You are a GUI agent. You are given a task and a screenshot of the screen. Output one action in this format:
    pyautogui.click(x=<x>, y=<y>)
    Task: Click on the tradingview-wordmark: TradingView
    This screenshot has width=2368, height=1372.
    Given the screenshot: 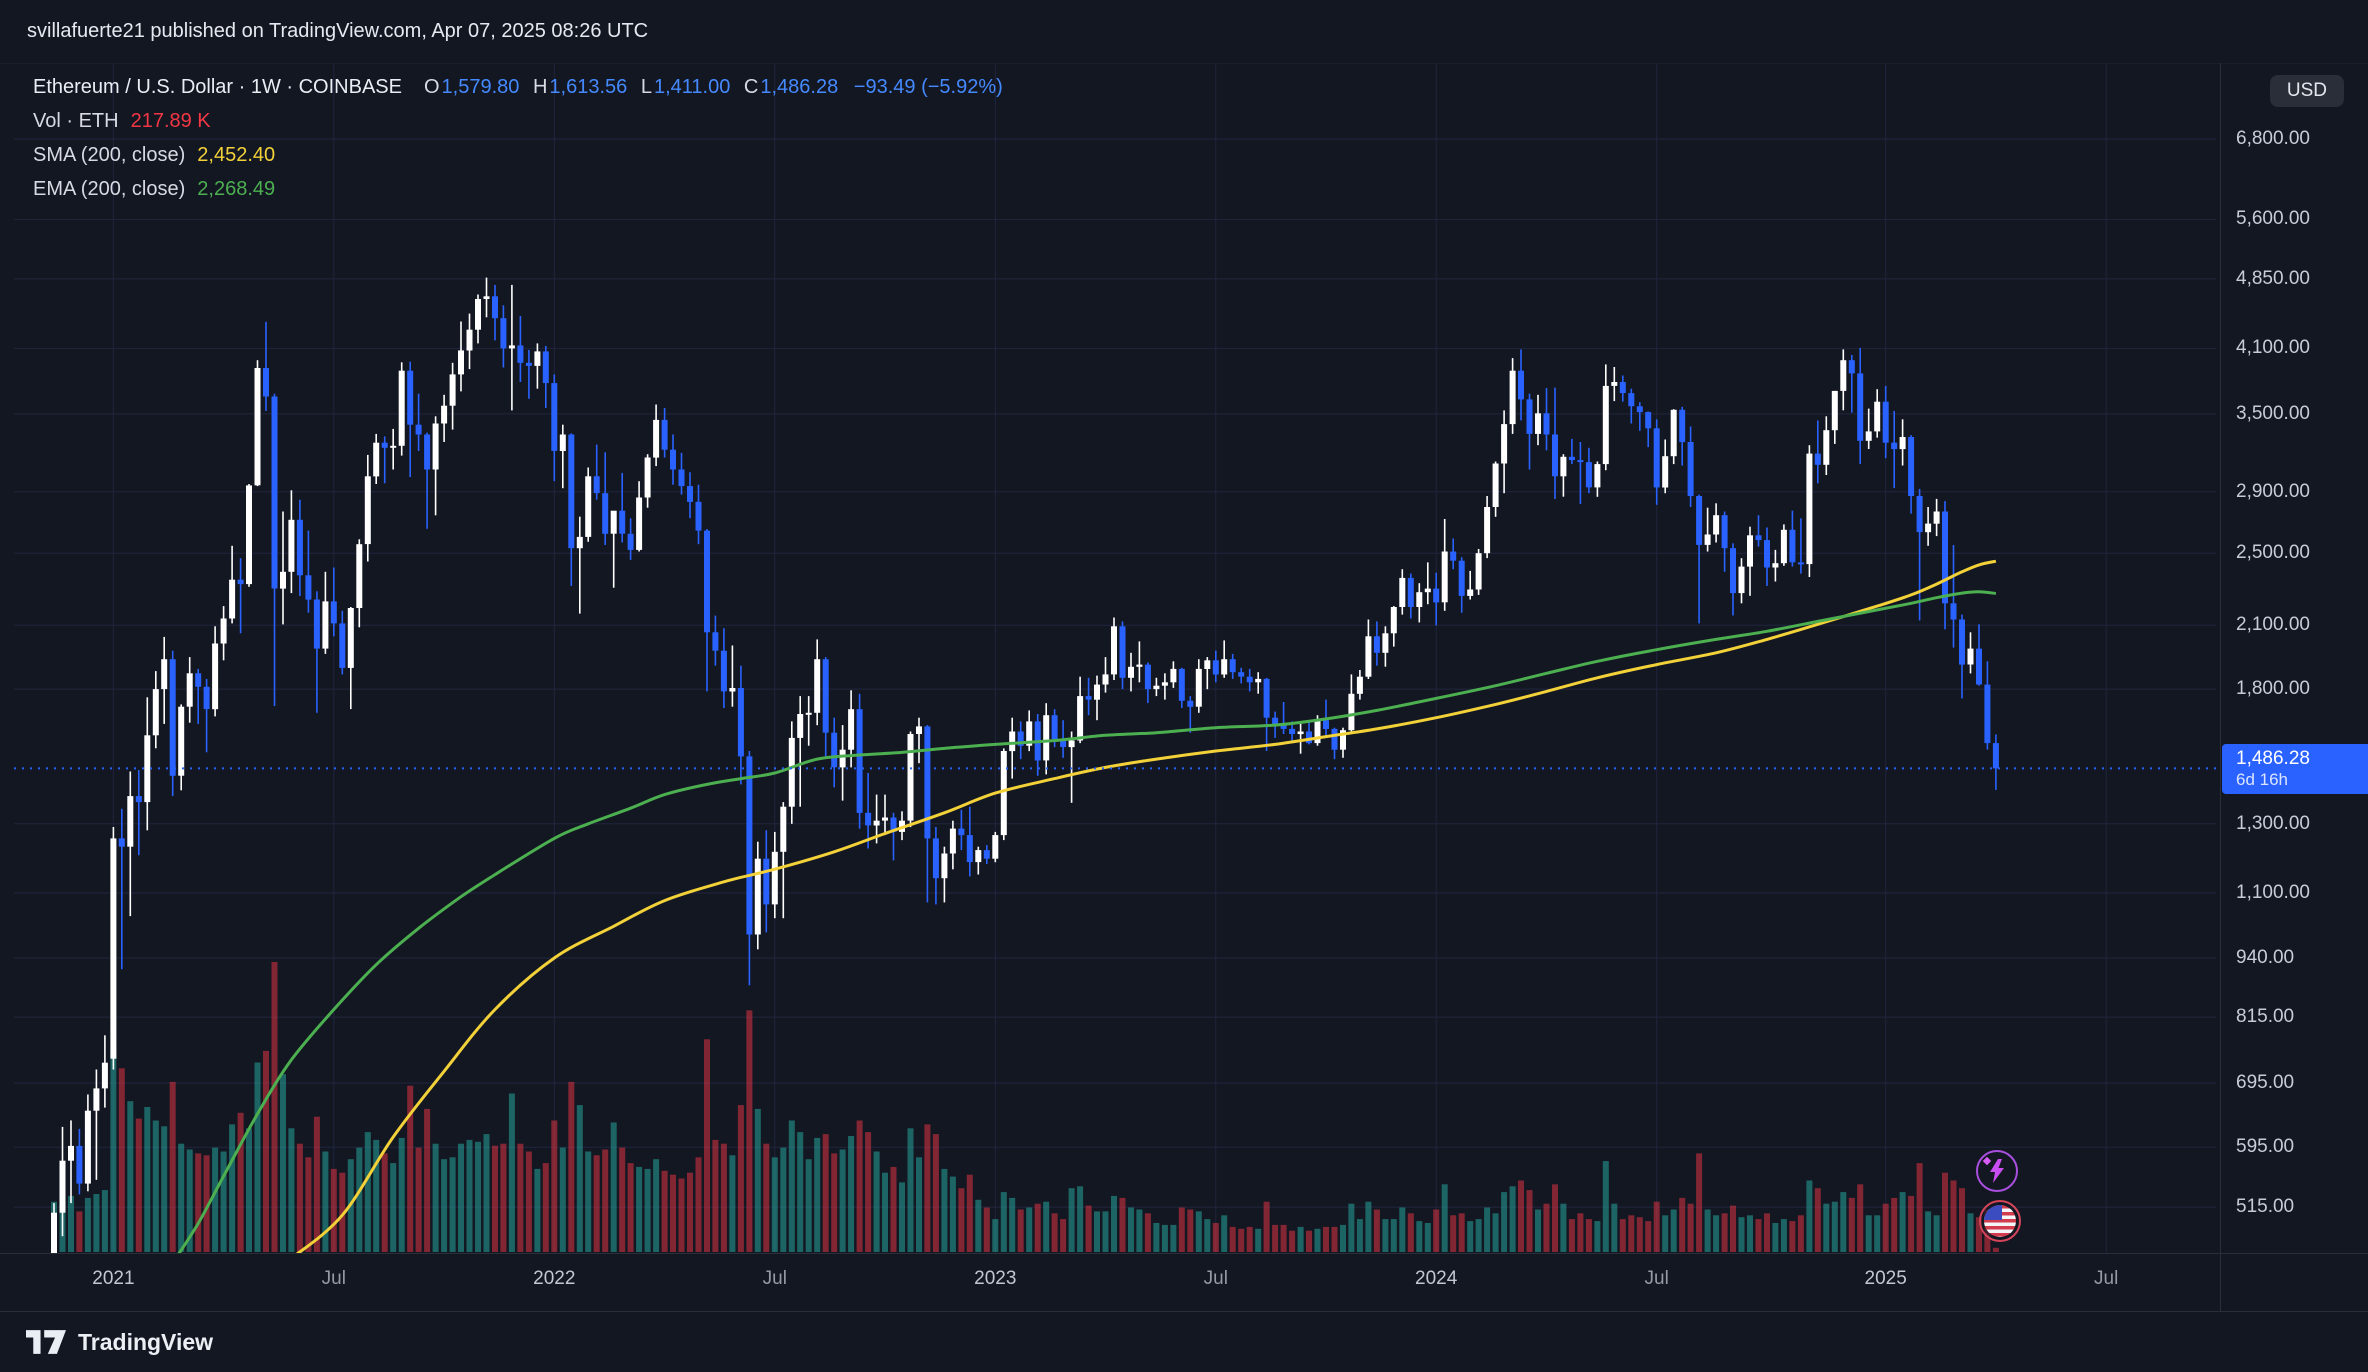 What is the action you would take?
    pyautogui.click(x=146, y=1341)
    